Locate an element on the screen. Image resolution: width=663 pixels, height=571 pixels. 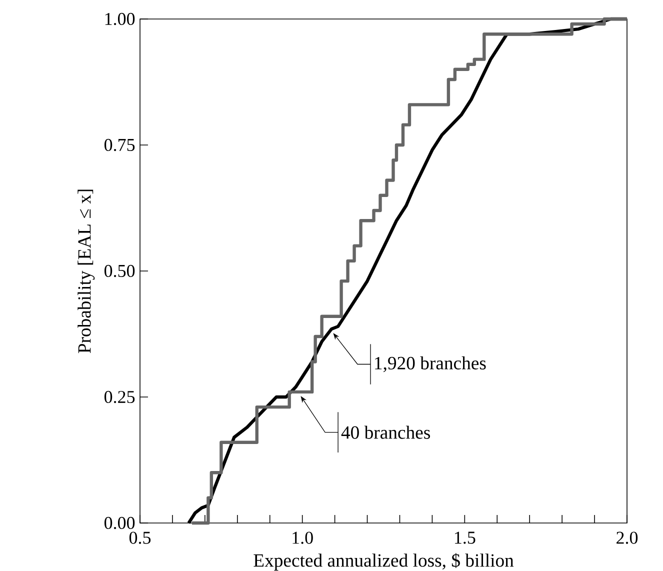
annotation: 1,920 branches is located at coordinates (430, 364).